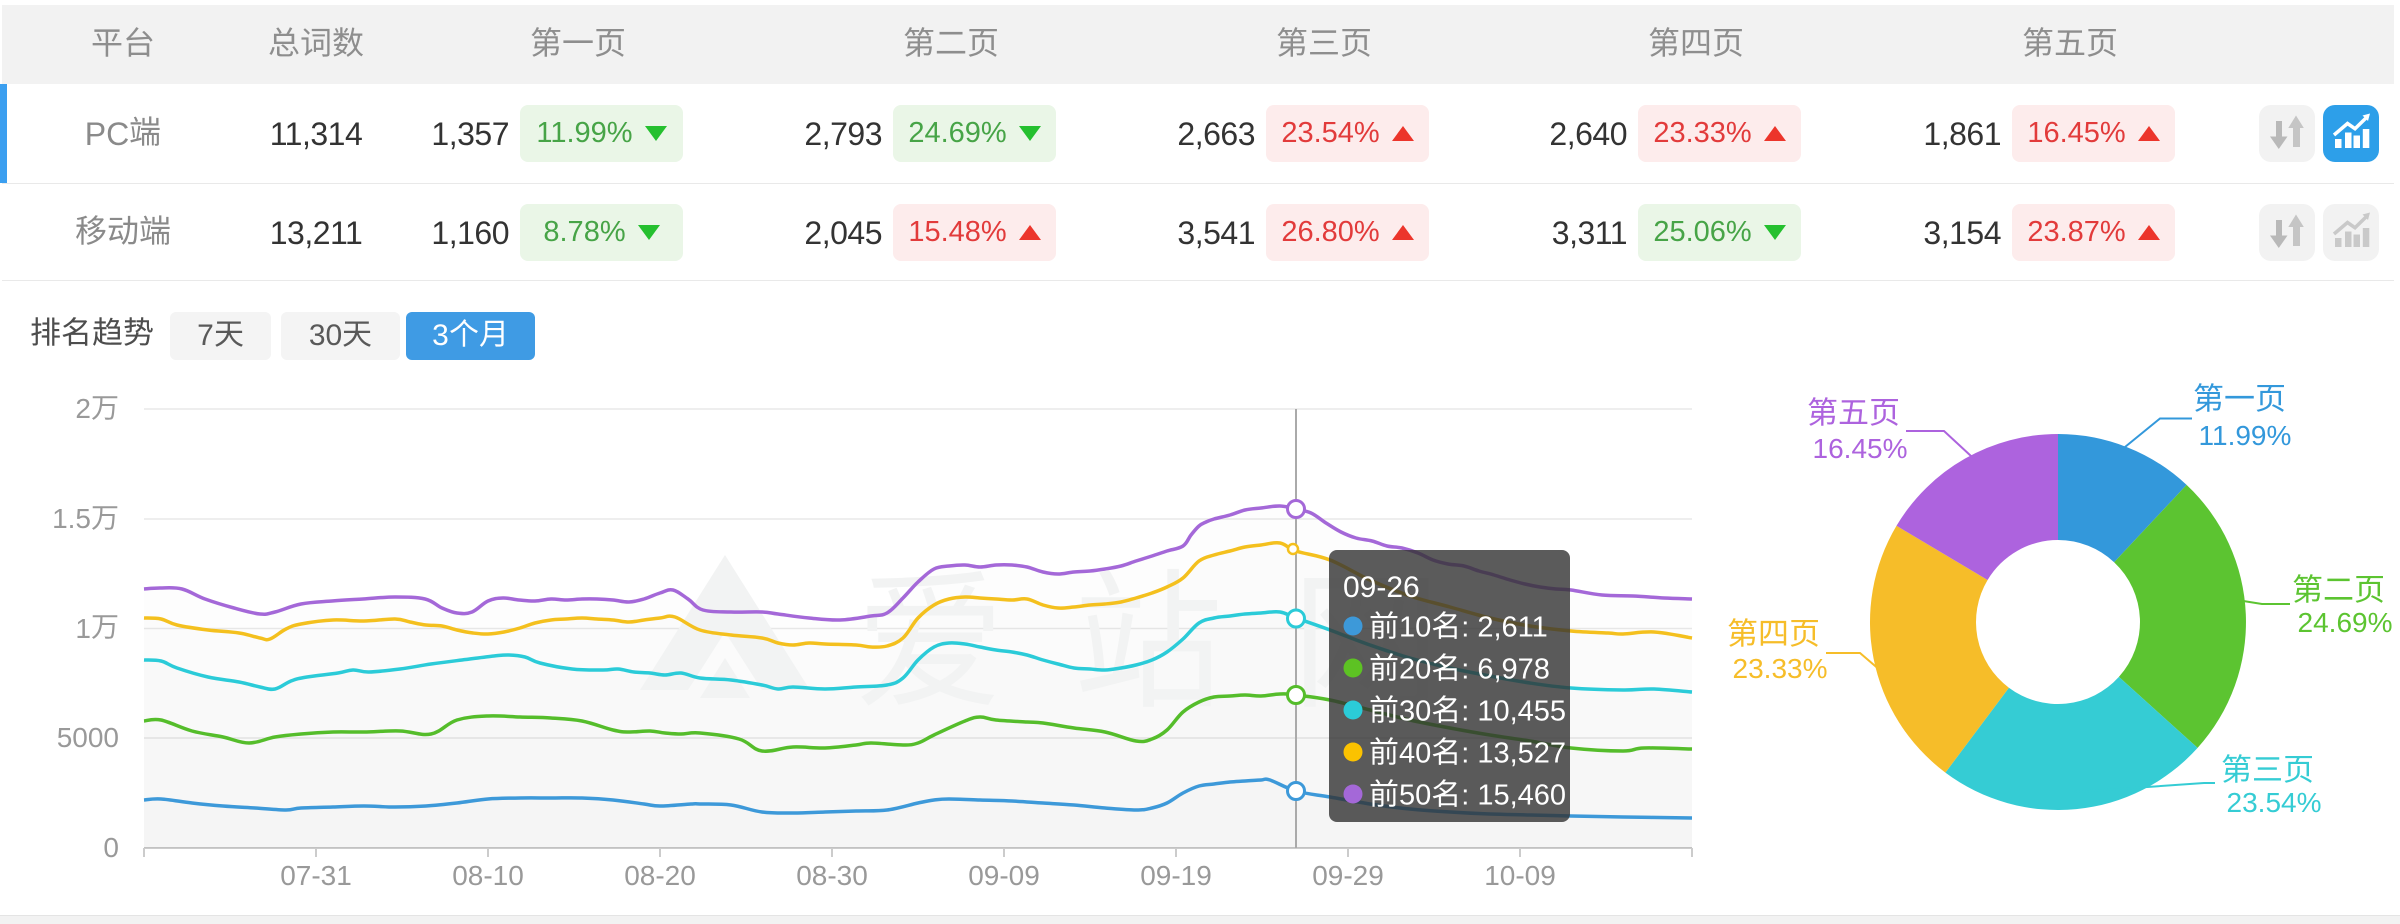  Describe the element at coordinates (1415, 712) in the screenshot. I see `svg-text: 30` at that location.